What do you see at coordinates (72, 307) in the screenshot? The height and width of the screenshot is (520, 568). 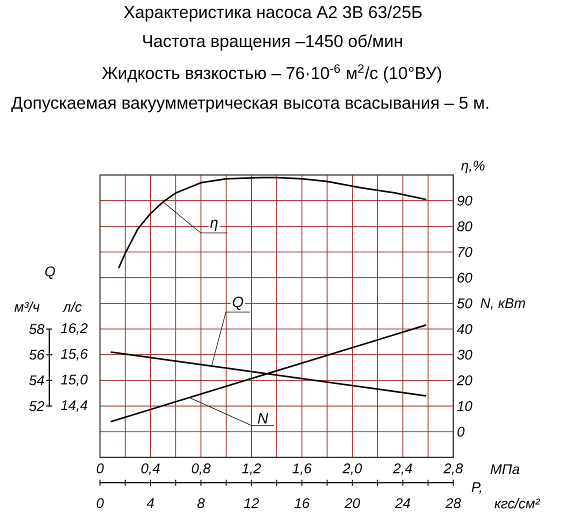 I see `y3-axis-title: л/с` at bounding box center [72, 307].